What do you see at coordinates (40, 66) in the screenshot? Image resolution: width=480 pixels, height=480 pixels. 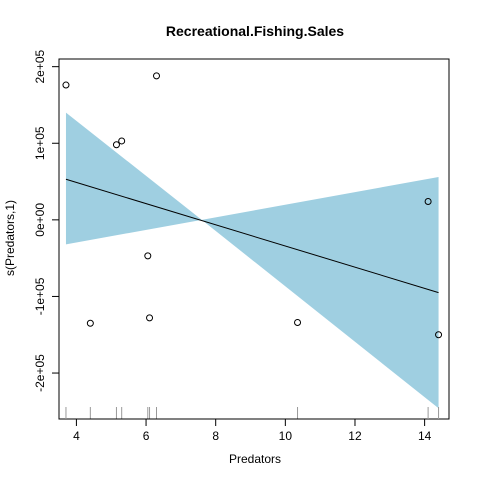 I see `y-tick-label: 2e+05` at bounding box center [40, 66].